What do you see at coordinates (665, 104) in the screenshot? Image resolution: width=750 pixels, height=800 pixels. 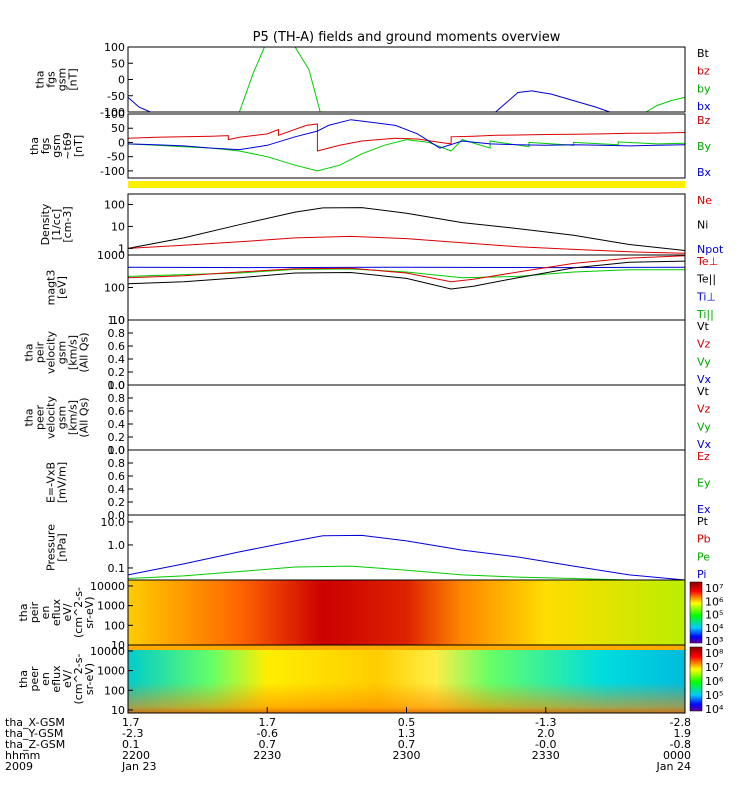 I see `series-fgs-by` at bounding box center [665, 104].